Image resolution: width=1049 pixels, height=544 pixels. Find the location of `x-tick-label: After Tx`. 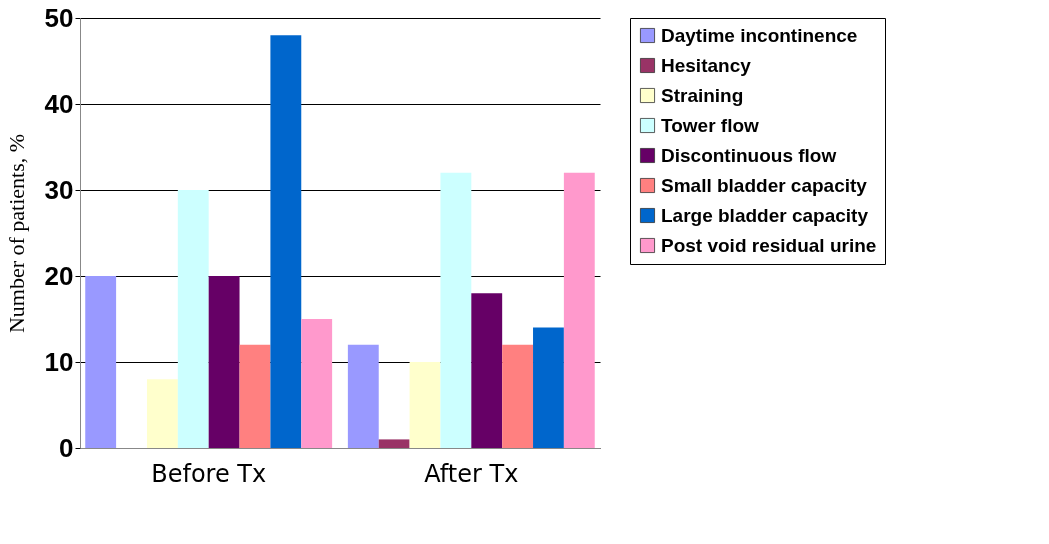

x-tick-label: After Tx is located at coordinates (471, 473).